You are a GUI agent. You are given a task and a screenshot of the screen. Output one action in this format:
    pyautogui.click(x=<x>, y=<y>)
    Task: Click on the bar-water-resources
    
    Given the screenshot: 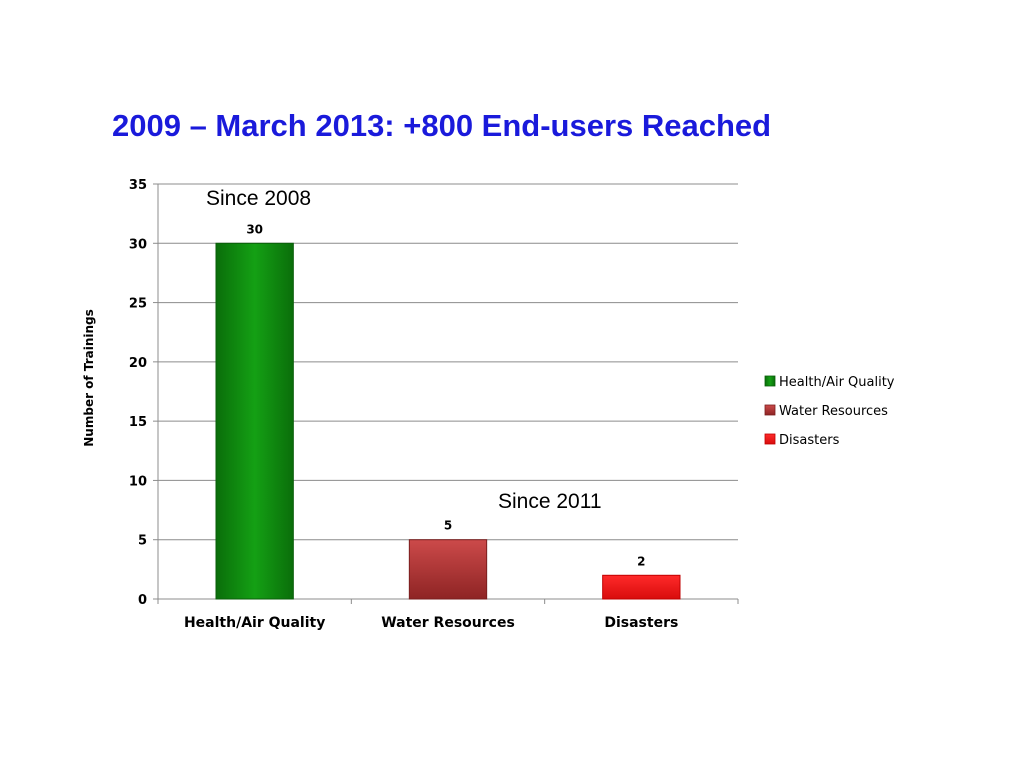 What is the action you would take?
    pyautogui.click(x=448, y=569)
    